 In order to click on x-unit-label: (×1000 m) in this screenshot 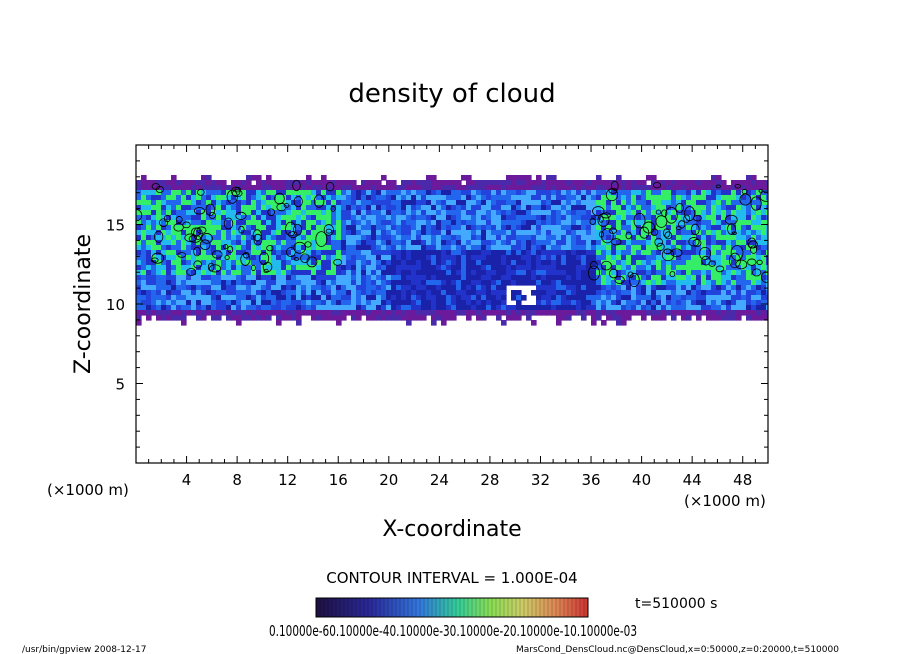, I will do `click(725, 501)`.